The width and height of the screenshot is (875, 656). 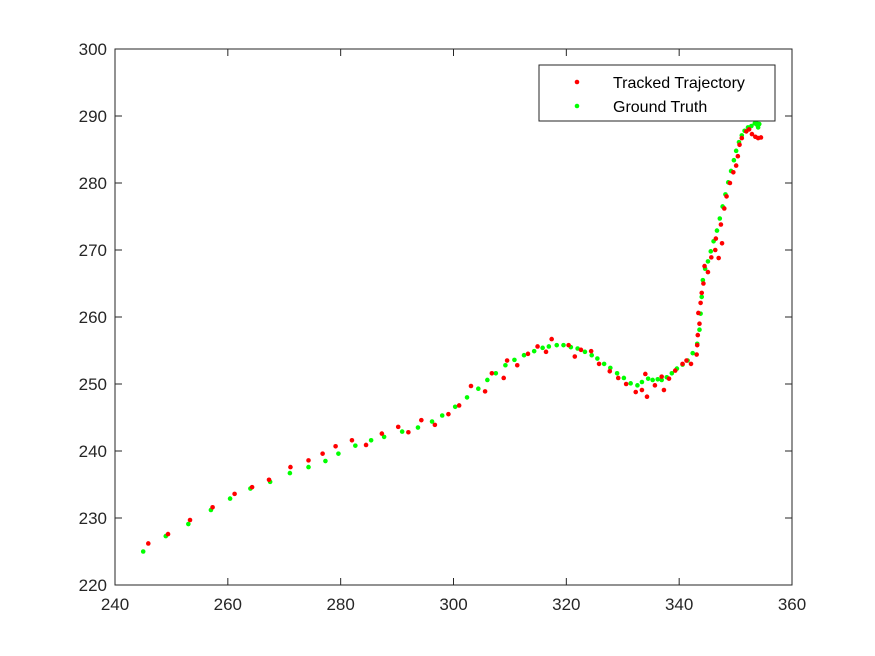 What do you see at coordinates (228, 604) in the screenshot?
I see `x-tick-label: 260` at bounding box center [228, 604].